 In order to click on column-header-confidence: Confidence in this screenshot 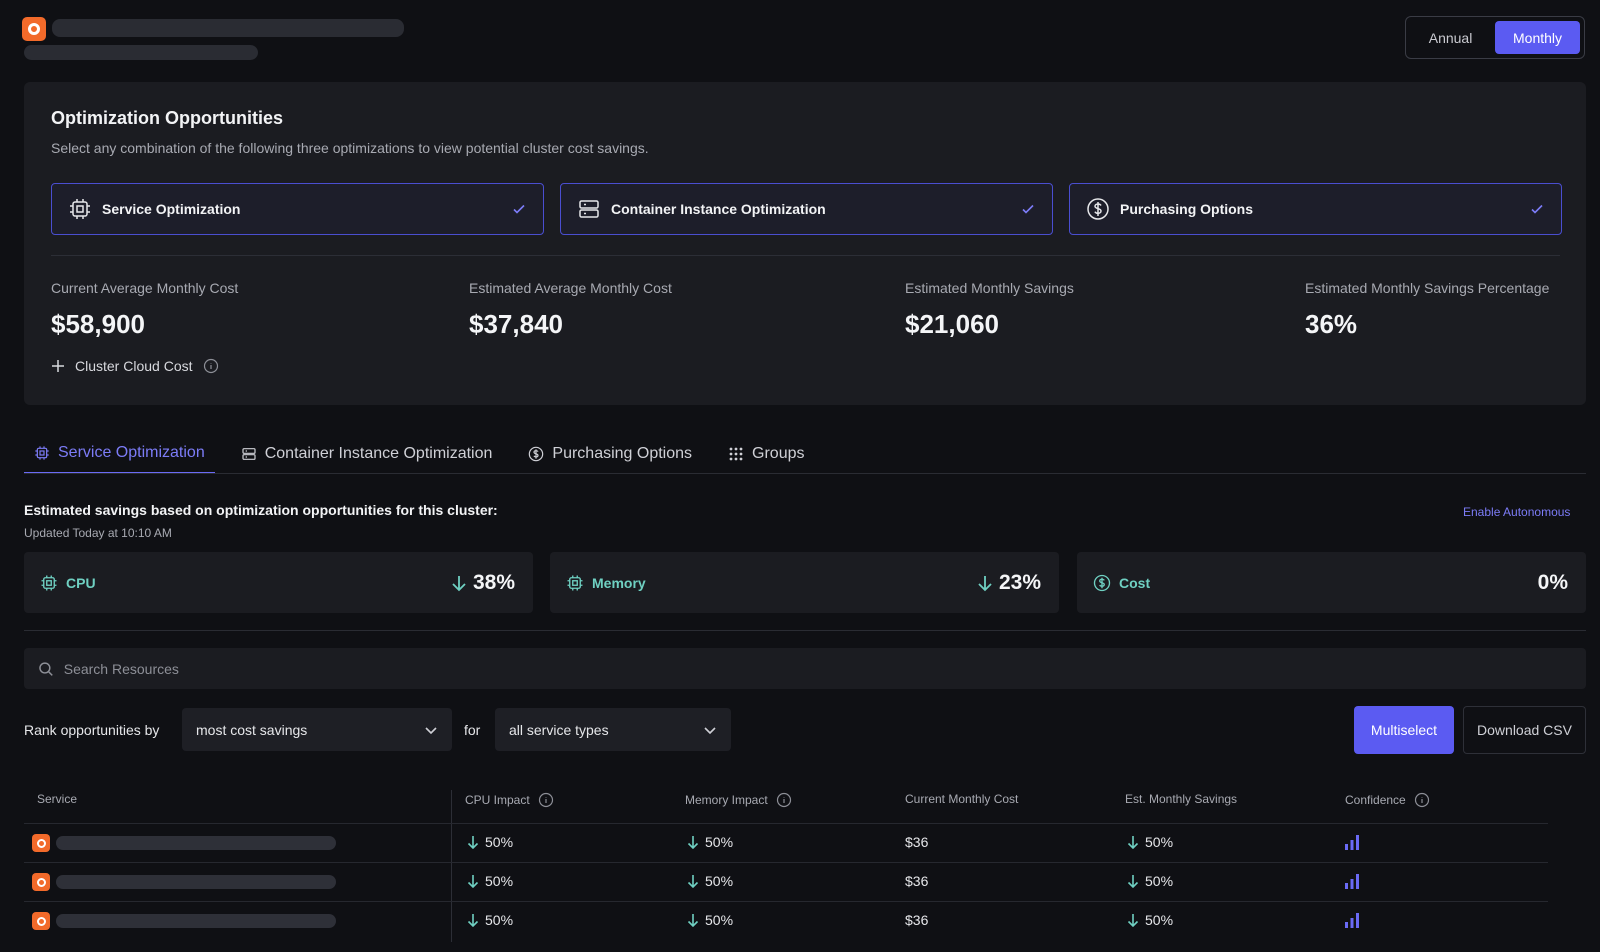, I will do `click(1387, 800)`.